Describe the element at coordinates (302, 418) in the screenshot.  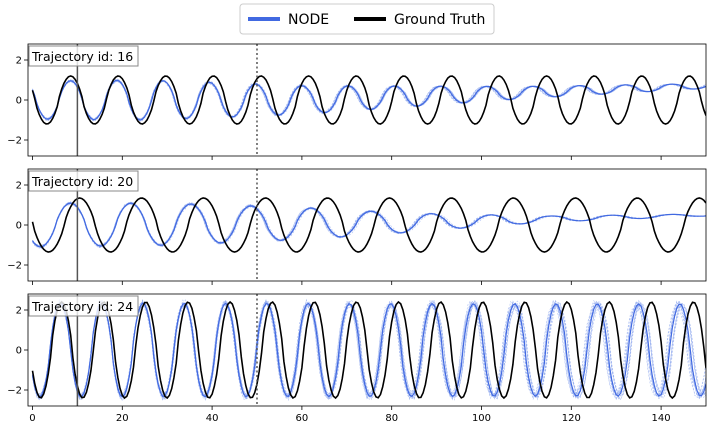
I see `x-tick-label: 60` at that location.